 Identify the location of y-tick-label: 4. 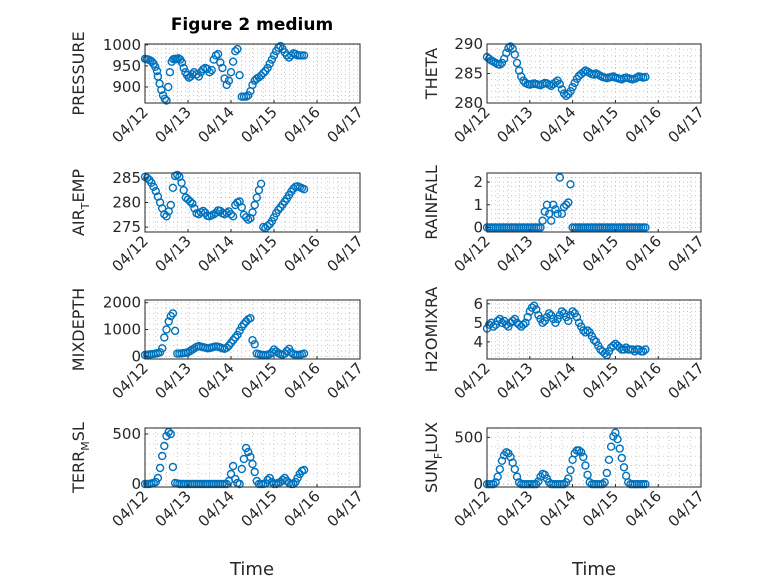
(478, 342).